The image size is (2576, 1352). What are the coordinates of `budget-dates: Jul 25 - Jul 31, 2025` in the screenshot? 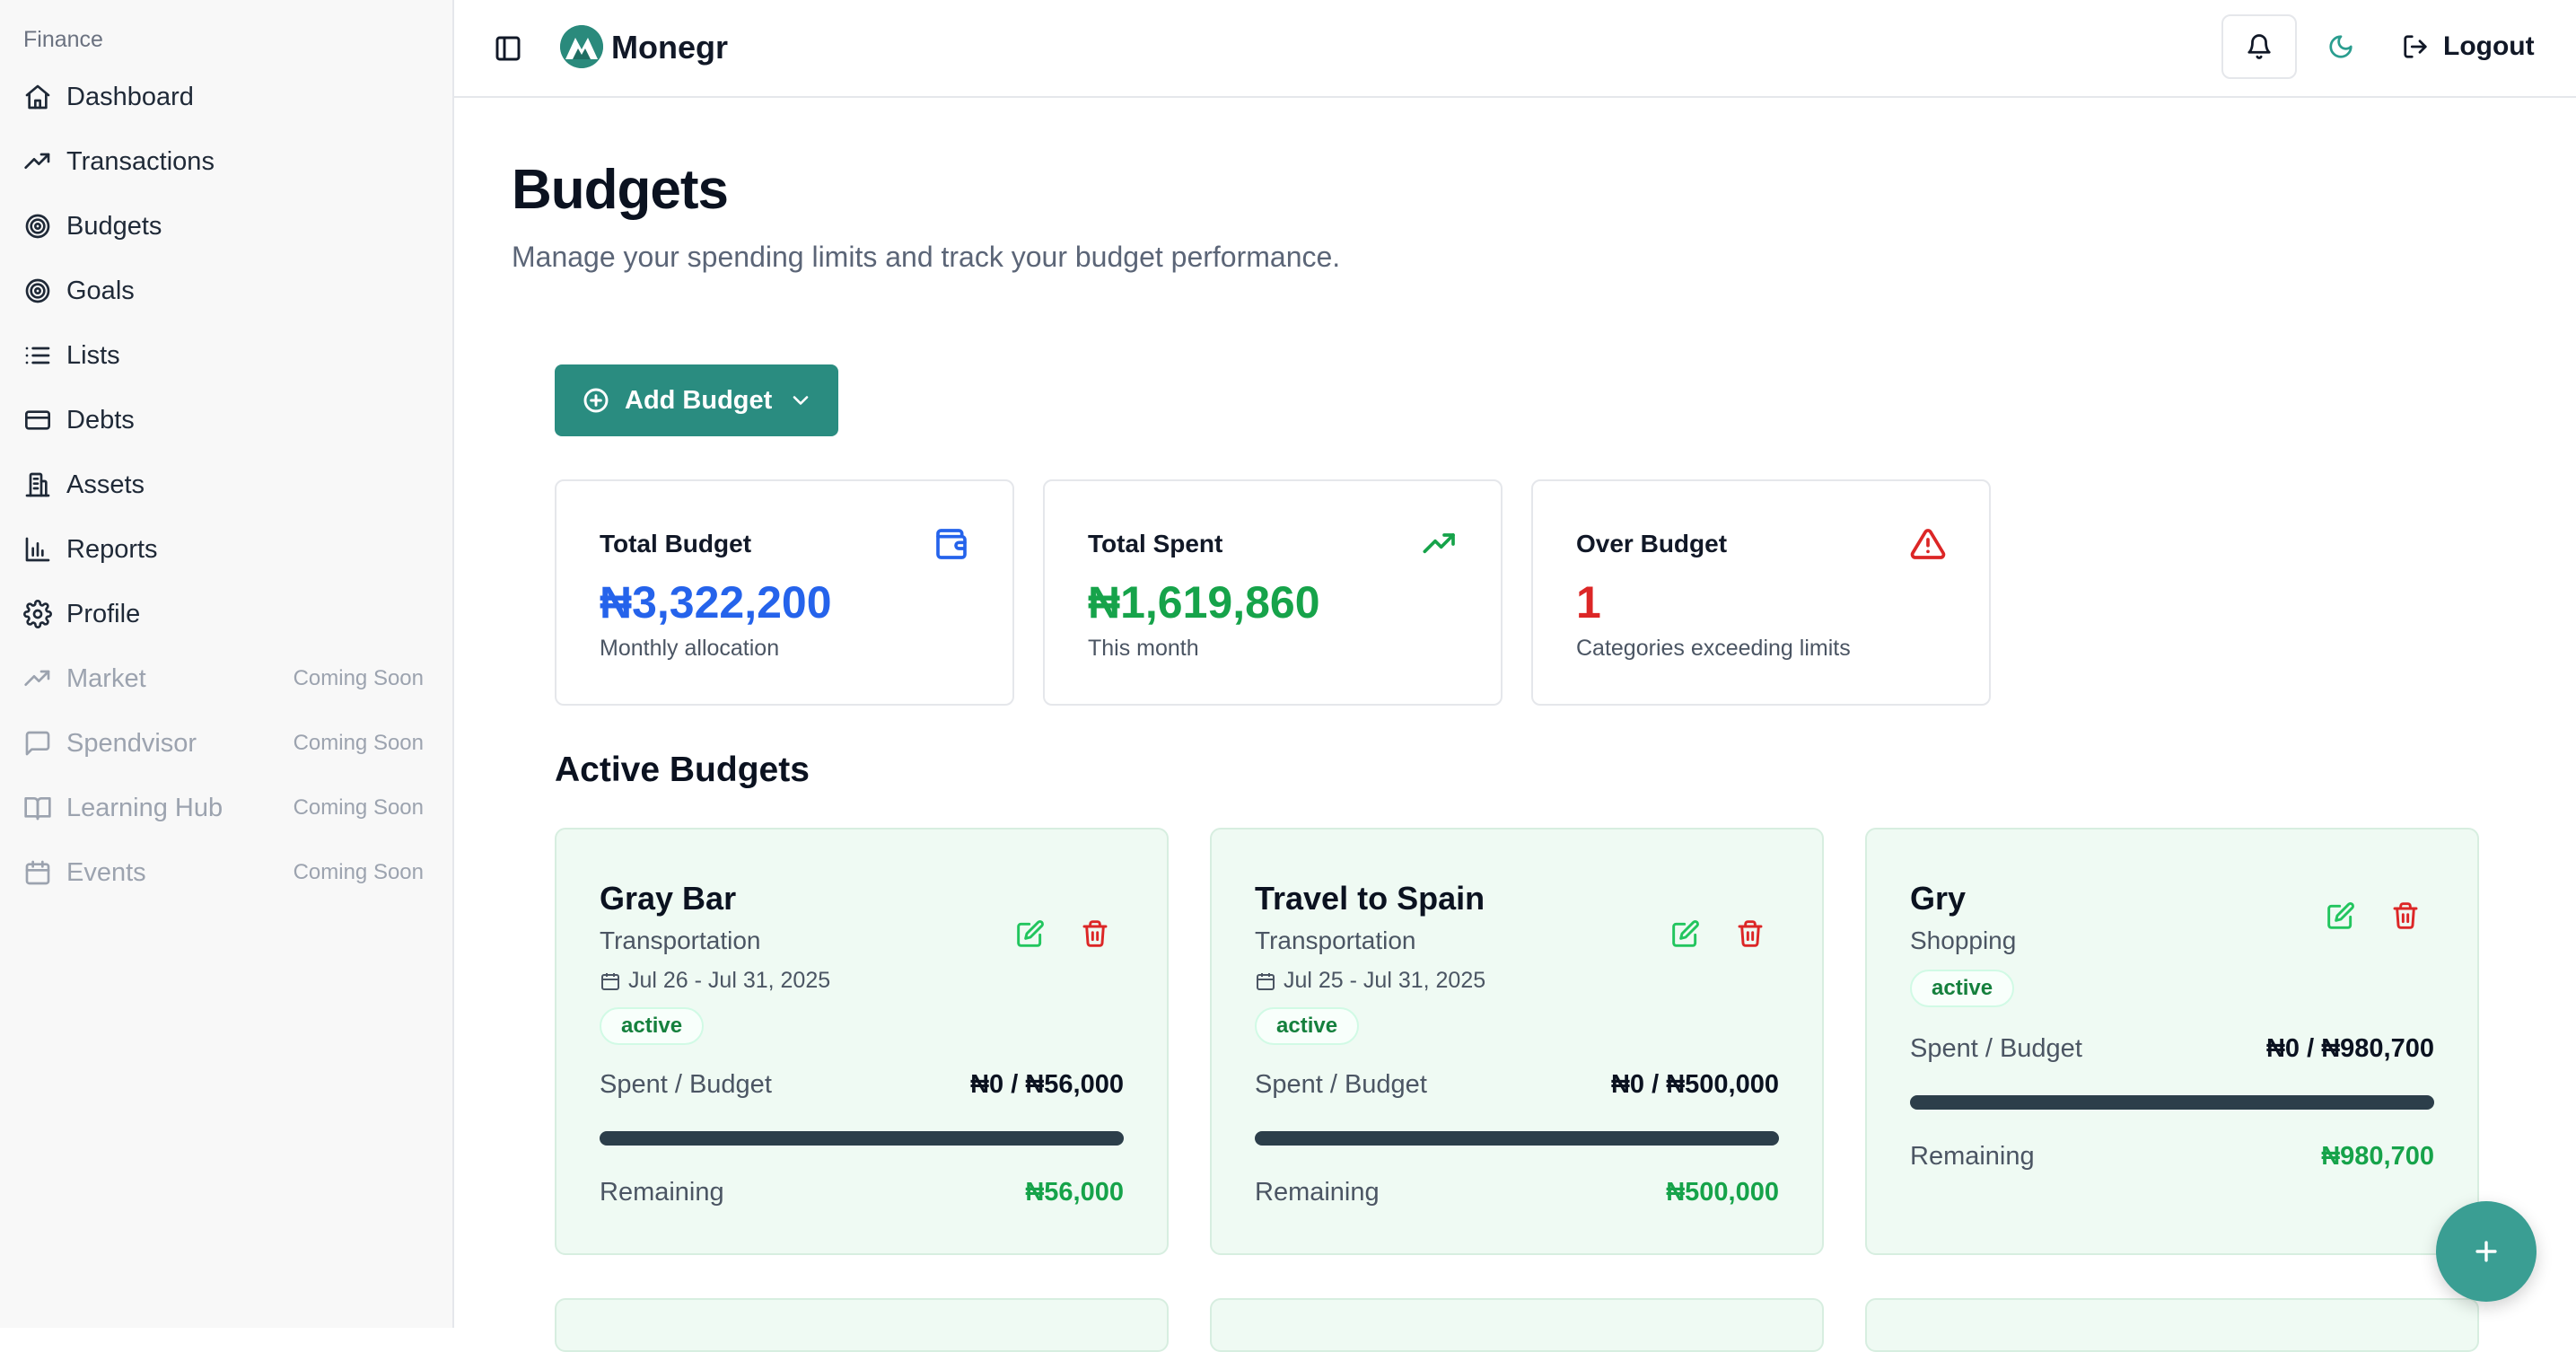 It's located at (1370, 981).